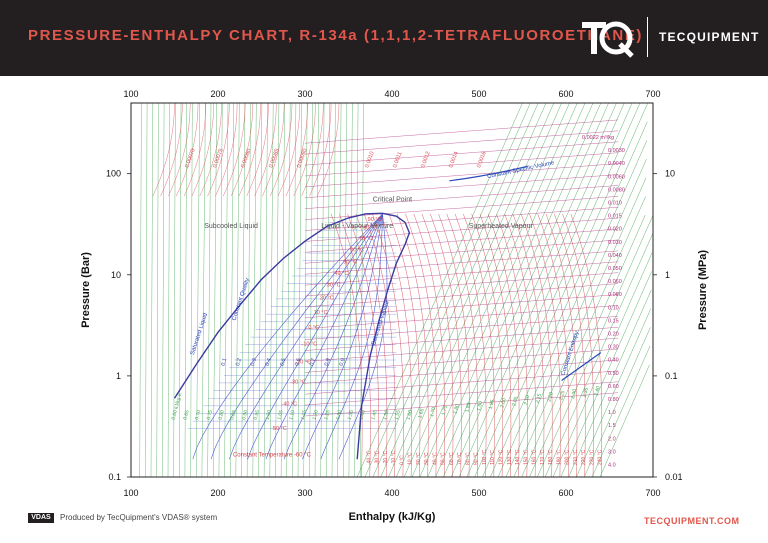 Image resolution: width=768 pixels, height=543 pixels. What do you see at coordinates (615, 269) in the screenshot?
I see `volume-label: 0.050` at bounding box center [615, 269].